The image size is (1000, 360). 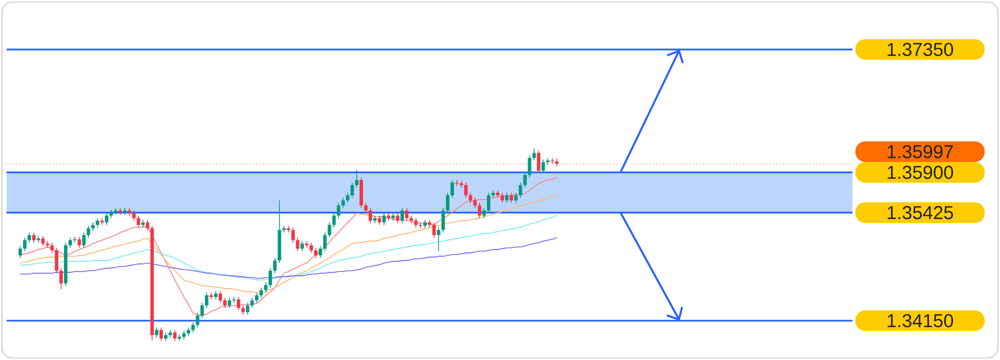 I want to click on y-tick-label: 1.35900, so click(x=921, y=172).